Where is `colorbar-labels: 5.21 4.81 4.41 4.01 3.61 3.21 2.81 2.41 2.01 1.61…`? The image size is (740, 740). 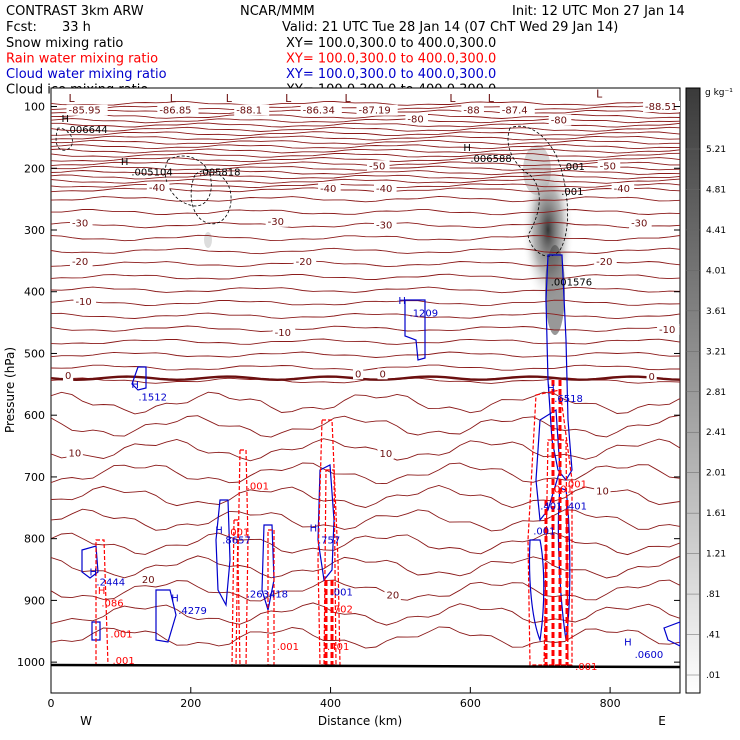 colorbar-labels: 5.21 4.81 4.41 4.01 3.61 3.21 2.81 2.41 2.01 1.61… is located at coordinates (706, 413).